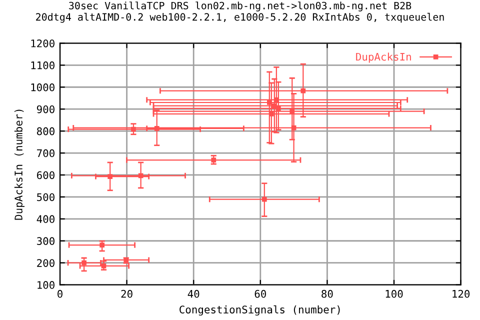  What do you see at coordinates (42, 65) in the screenshot?
I see `y-tick-label: 1100` at bounding box center [42, 65].